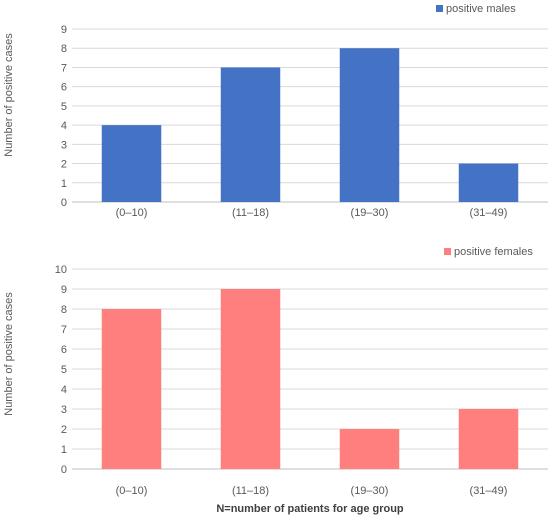  I want to click on y-tick-label: 10, so click(61, 270).